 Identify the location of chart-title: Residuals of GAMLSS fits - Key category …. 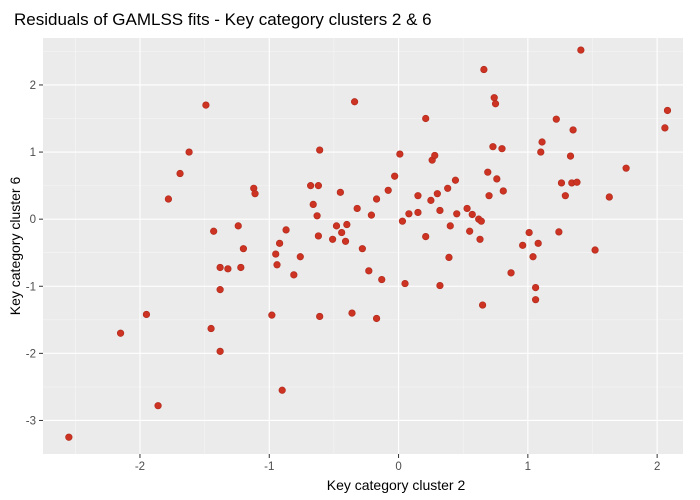
(223, 19).